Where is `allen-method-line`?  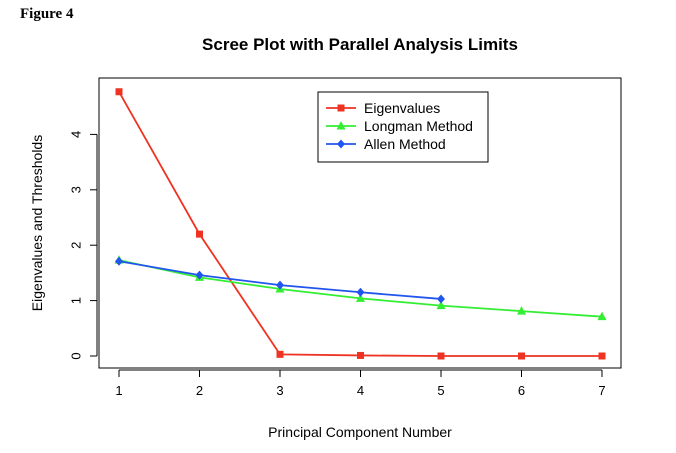 allen-method-line is located at coordinates (280, 280).